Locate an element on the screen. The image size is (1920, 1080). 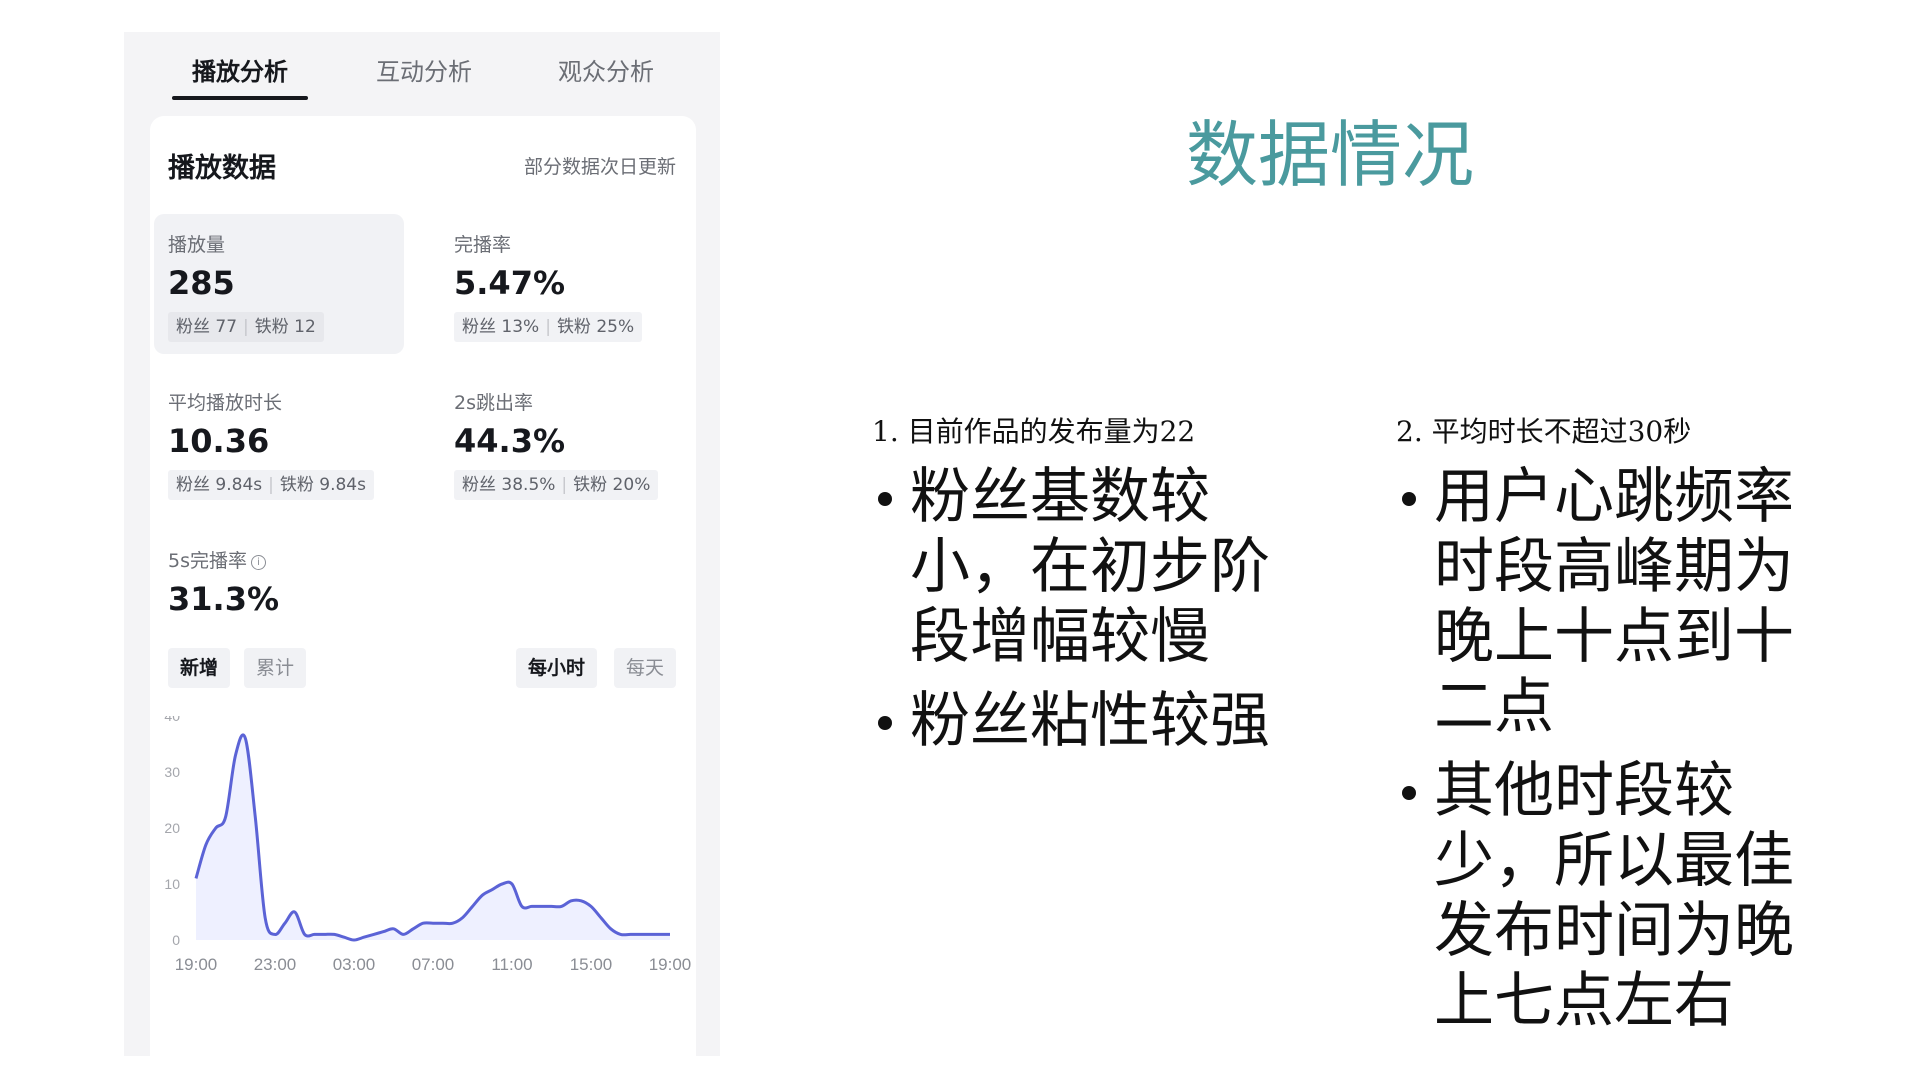
bullet-list: 粉丝基数较小，在初步阶段增幅较慢 粉丝粘性较强 is located at coordinates (1082, 609).